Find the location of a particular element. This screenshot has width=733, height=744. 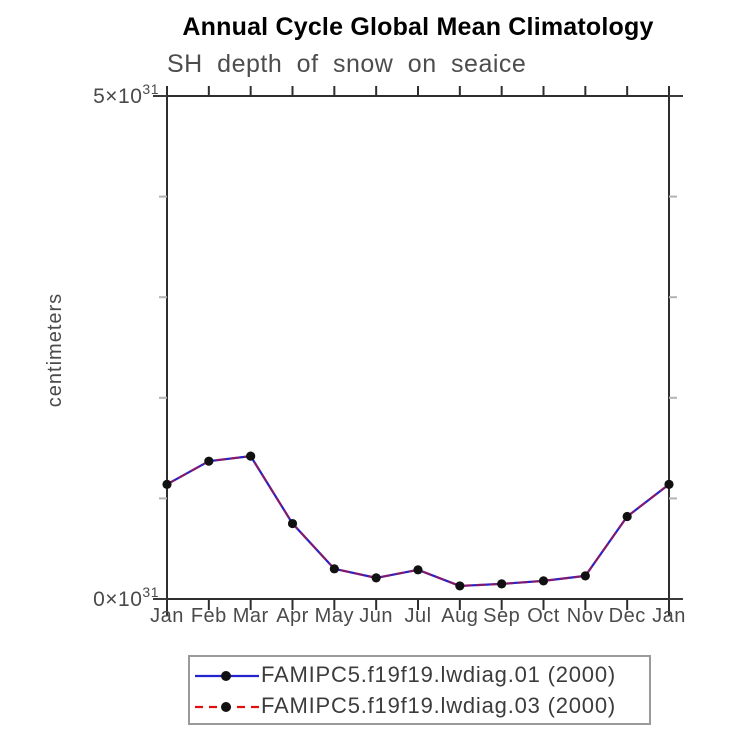

legend-line-sample-solid is located at coordinates (227, 675).